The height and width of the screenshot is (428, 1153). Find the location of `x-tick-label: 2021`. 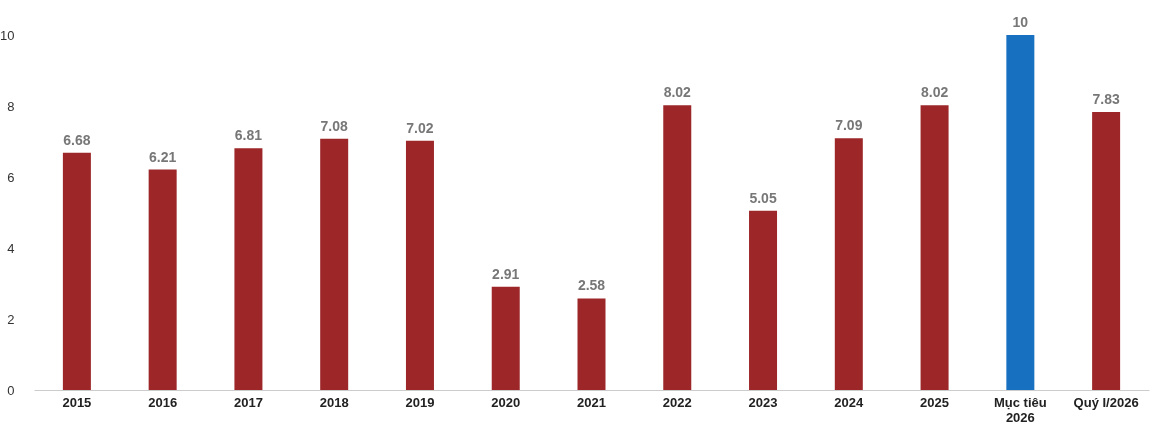

x-tick-label: 2021 is located at coordinates (591, 402).